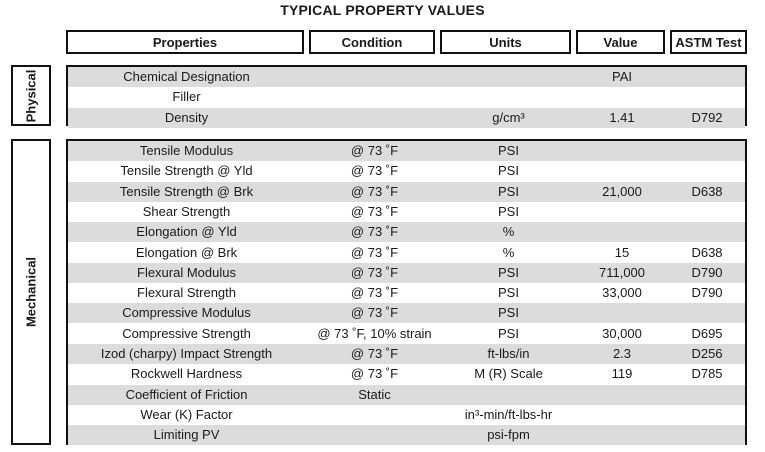 This screenshot has height=452, width=765. What do you see at coordinates (622, 76) in the screenshot?
I see `value-cell: PAI` at bounding box center [622, 76].